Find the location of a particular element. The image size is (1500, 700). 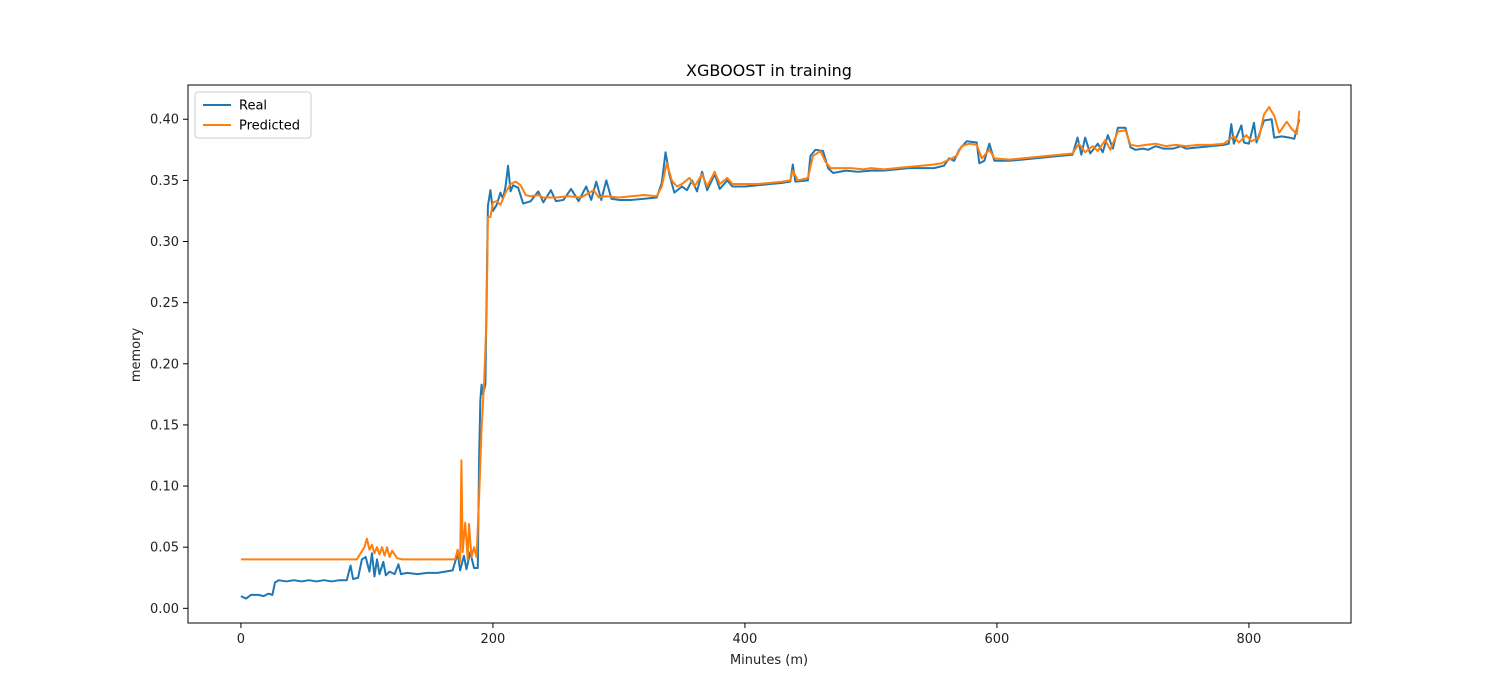

legend-label-predicted: Predicted is located at coordinates (269, 126).